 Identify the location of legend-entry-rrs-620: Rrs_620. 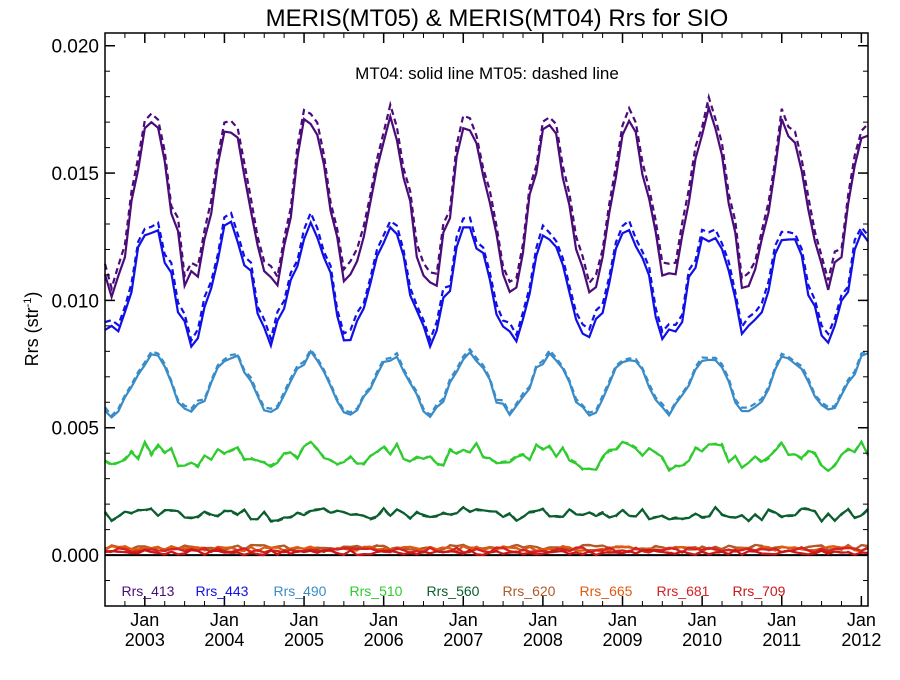
(529, 591).